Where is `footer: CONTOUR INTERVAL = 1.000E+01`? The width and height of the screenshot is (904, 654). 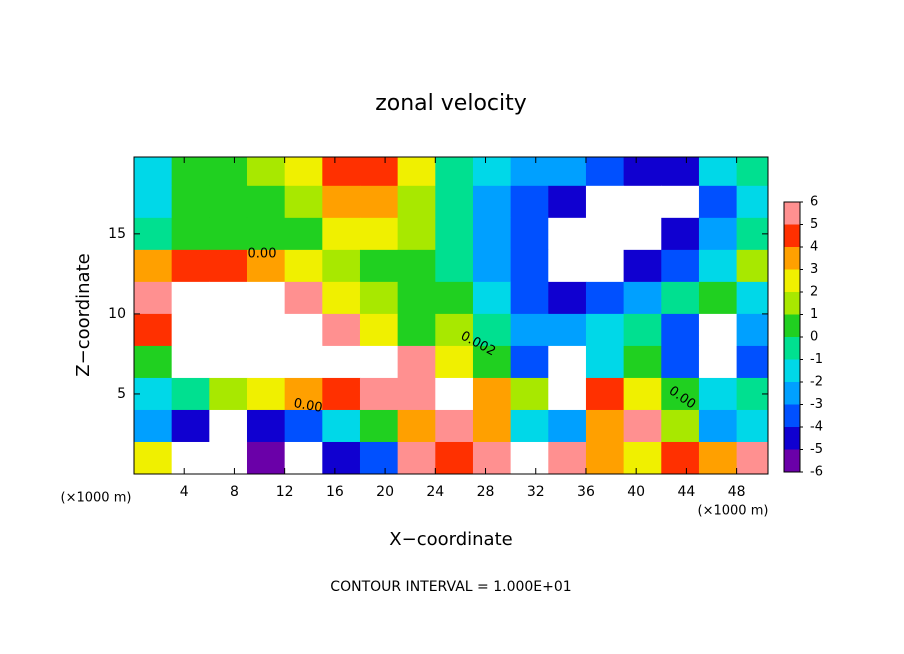
footer: CONTOUR INTERVAL = 1.000E+01 is located at coordinates (450, 587).